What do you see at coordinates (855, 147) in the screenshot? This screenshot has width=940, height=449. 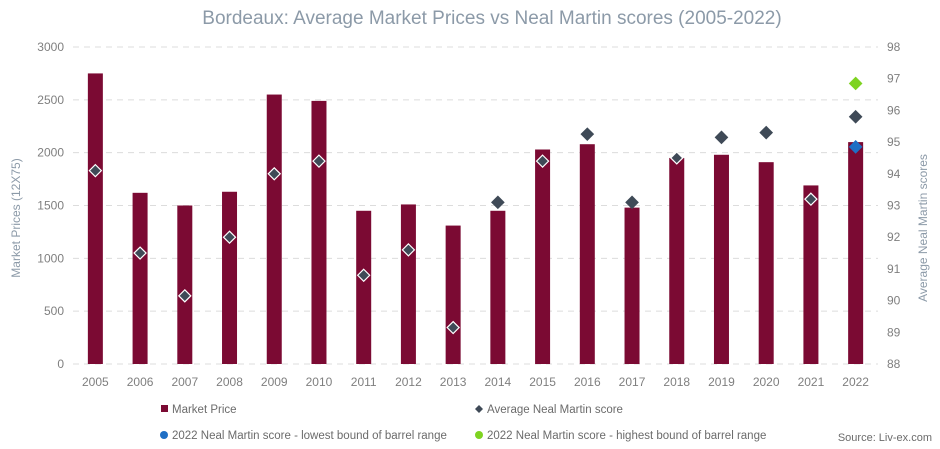 I see `score-low-bound-marker` at bounding box center [855, 147].